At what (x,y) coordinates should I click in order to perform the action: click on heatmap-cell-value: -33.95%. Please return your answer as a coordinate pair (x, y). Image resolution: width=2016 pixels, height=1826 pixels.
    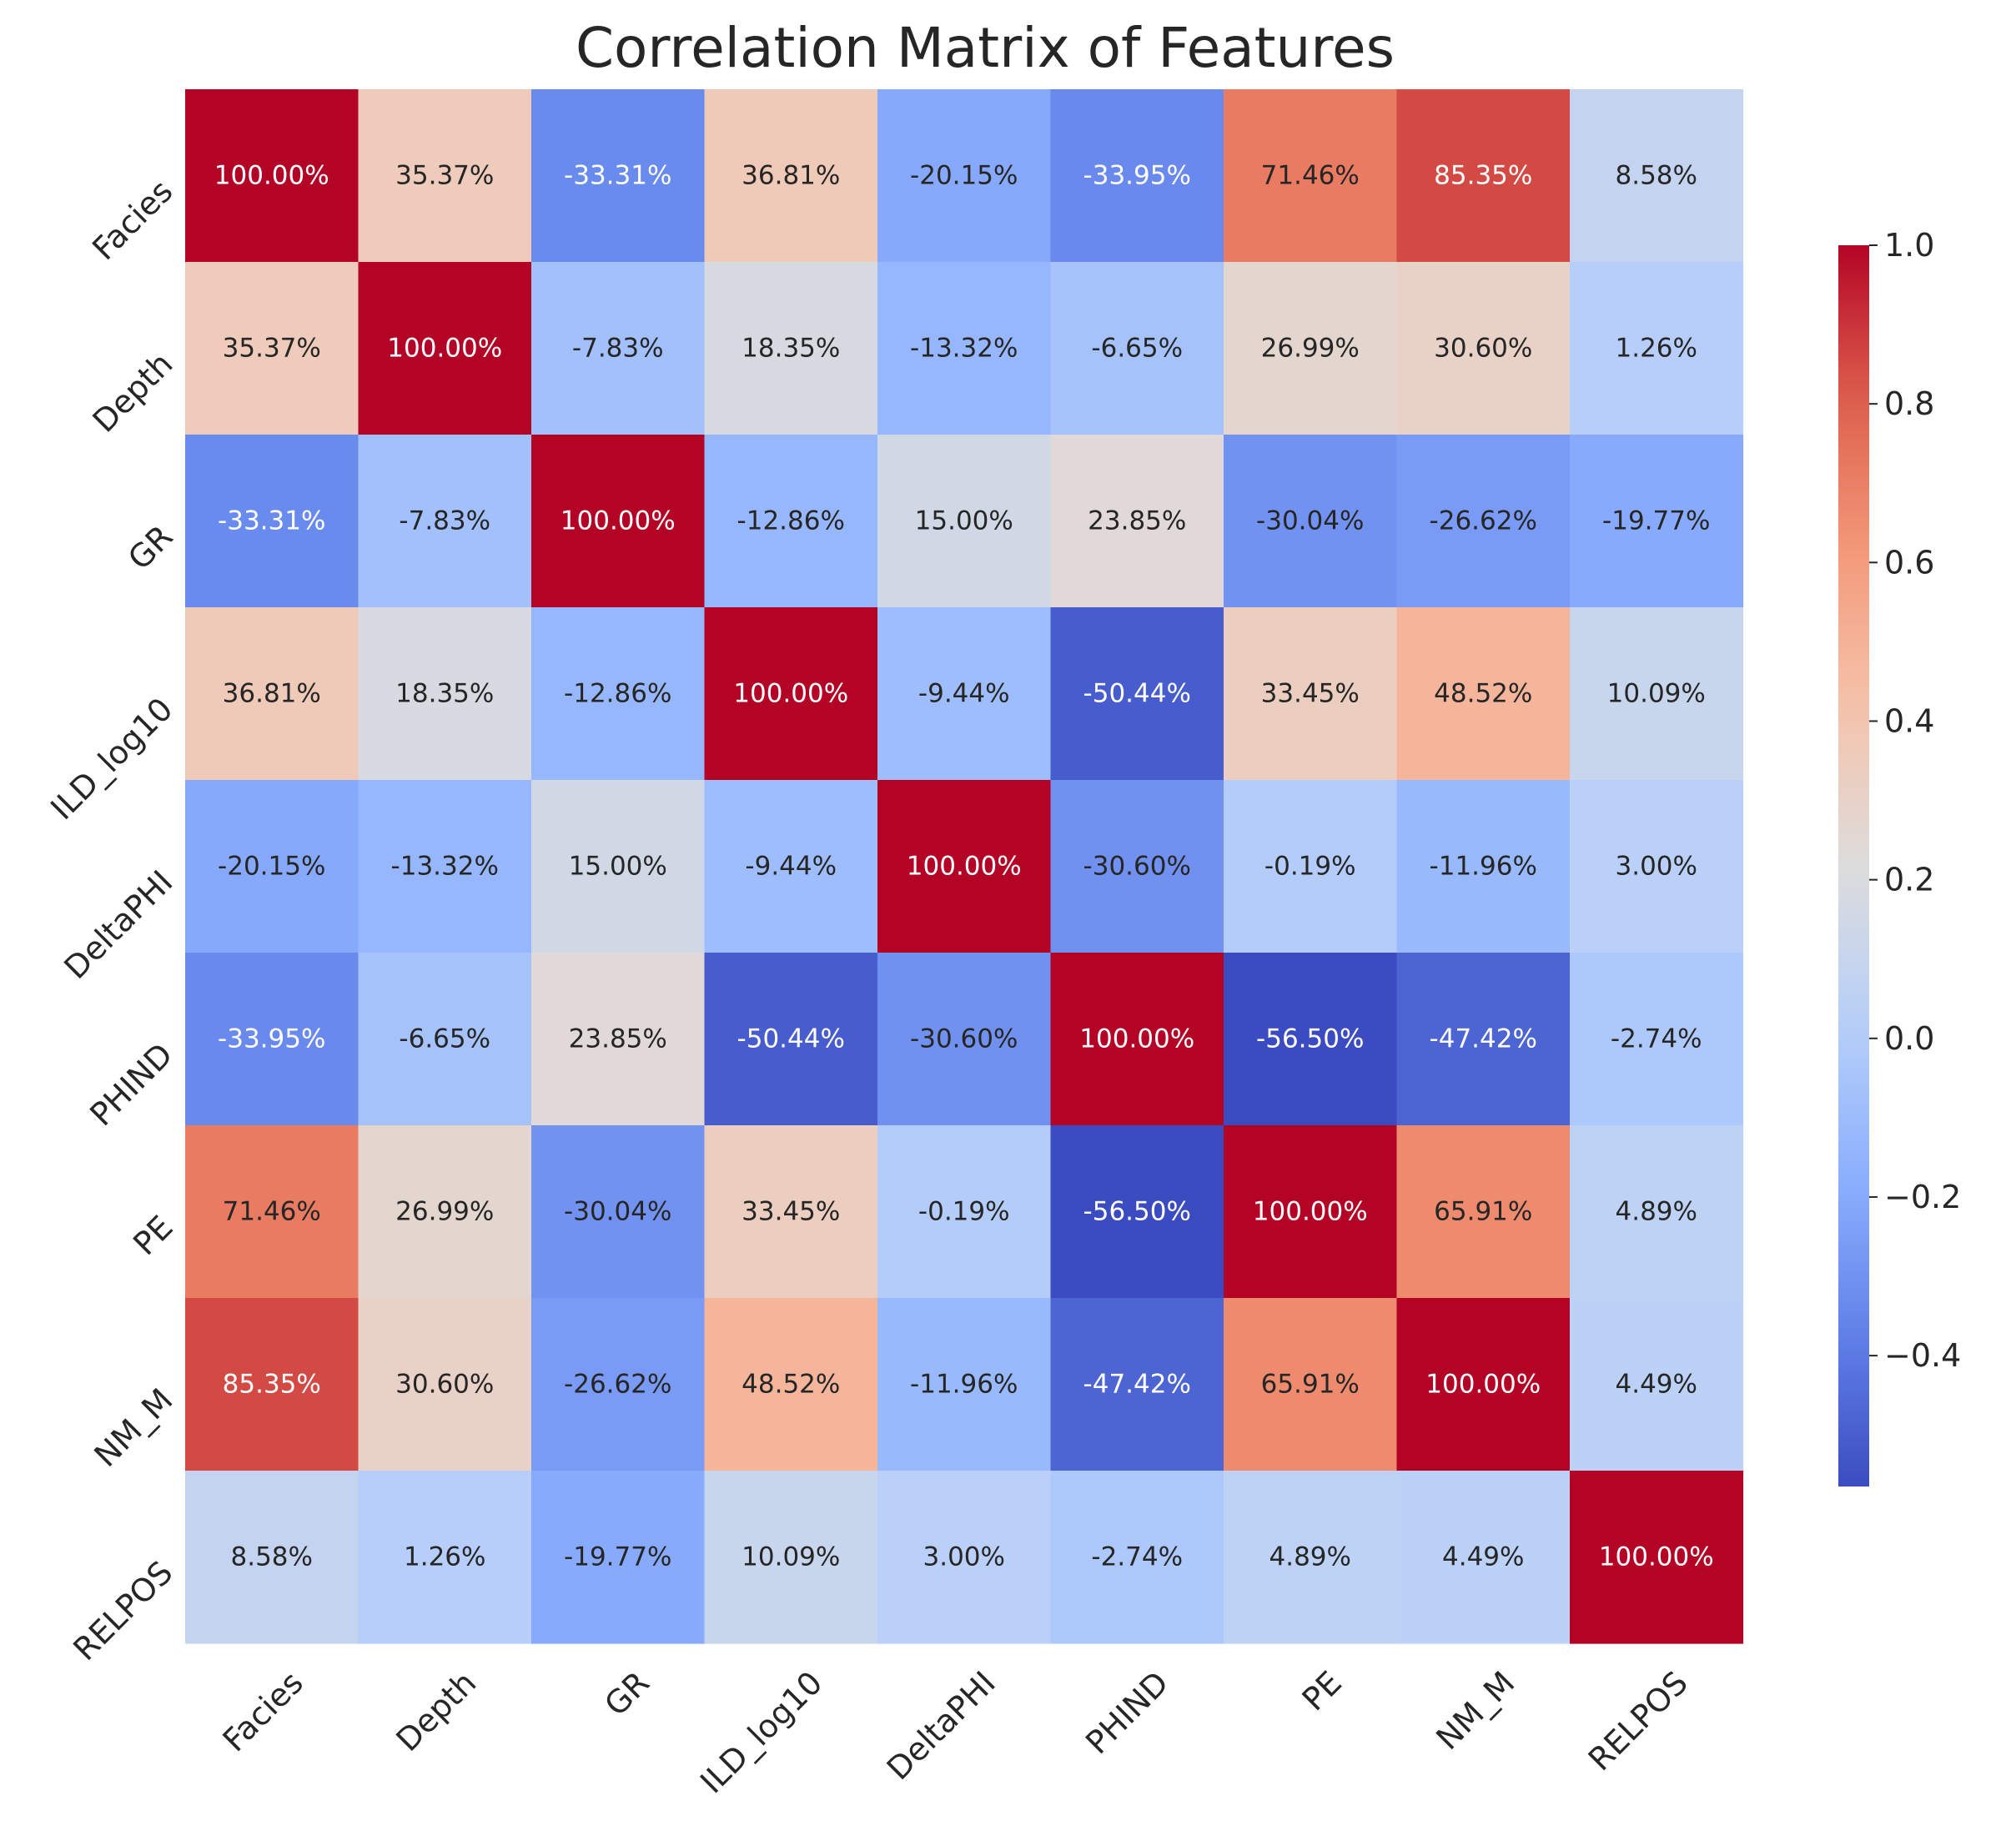
    Looking at the image, I should click on (271, 1039).